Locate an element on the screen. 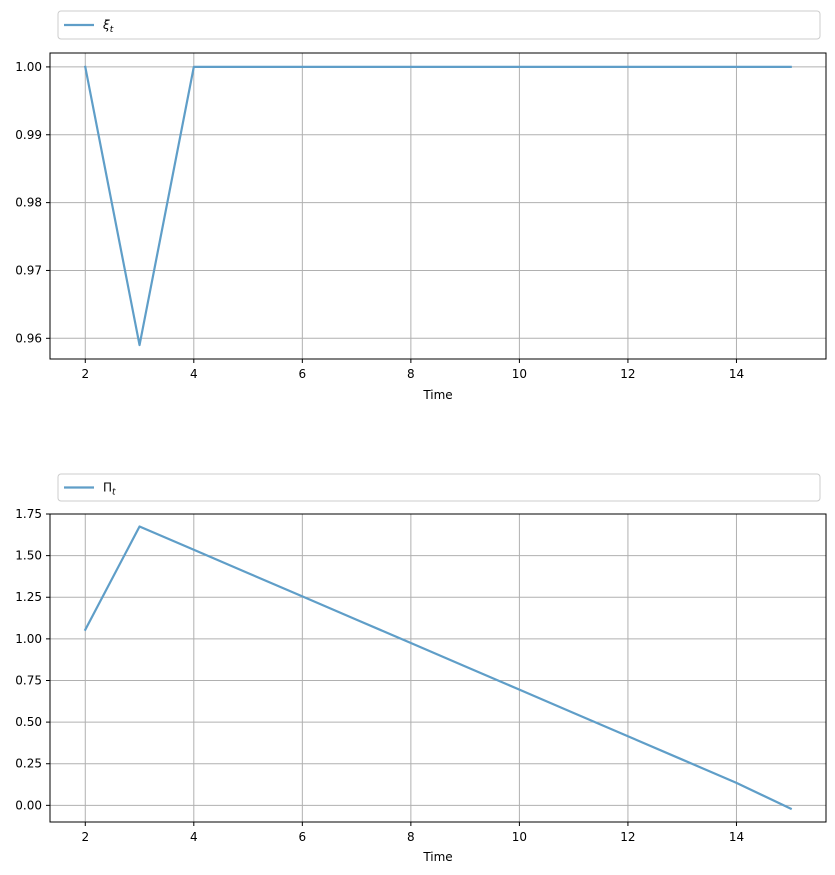 This screenshot has width=835, height=875. legend: Πt is located at coordinates (439, 487).